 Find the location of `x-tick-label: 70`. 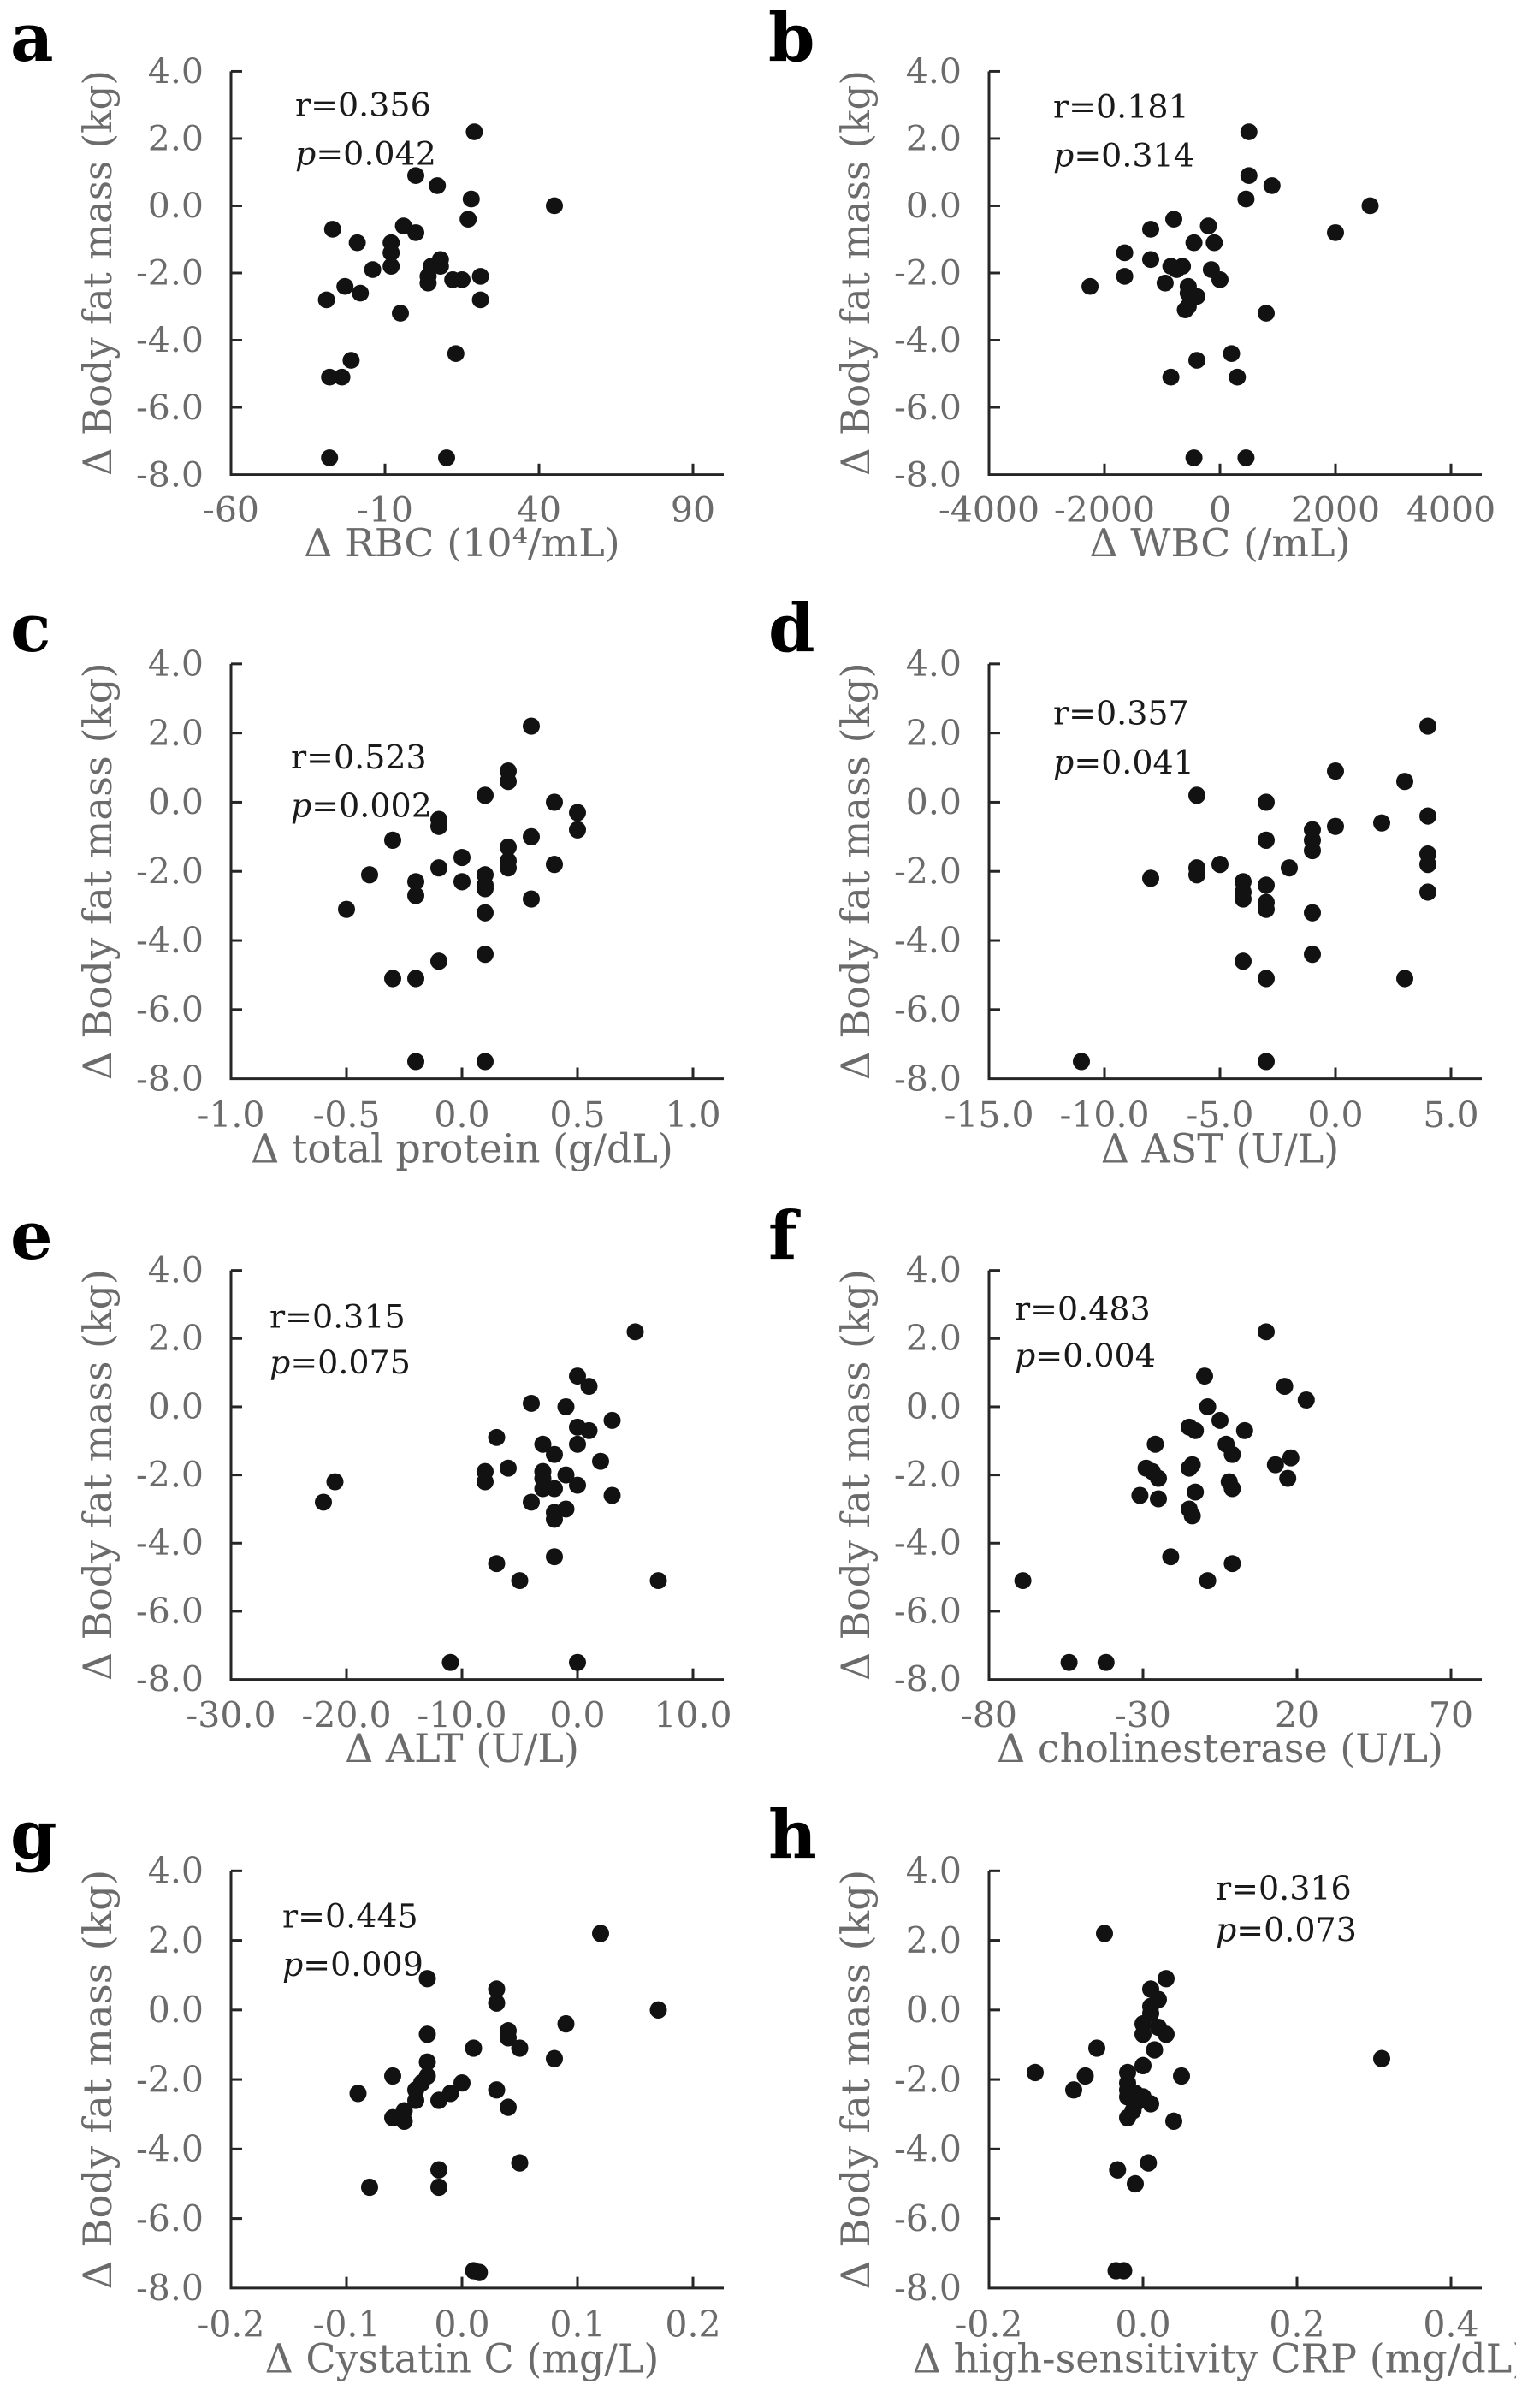

x-tick-label: 70 is located at coordinates (1451, 1714).